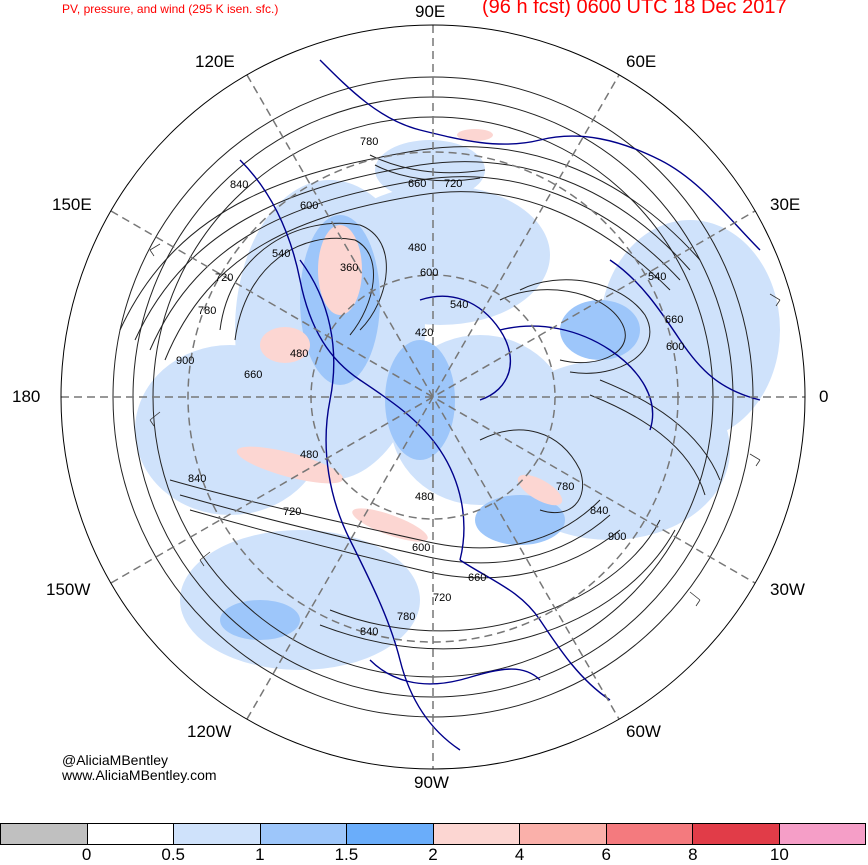 This screenshot has width=868, height=865. What do you see at coordinates (424, 333) in the screenshot?
I see `contour-label: 420` at bounding box center [424, 333].